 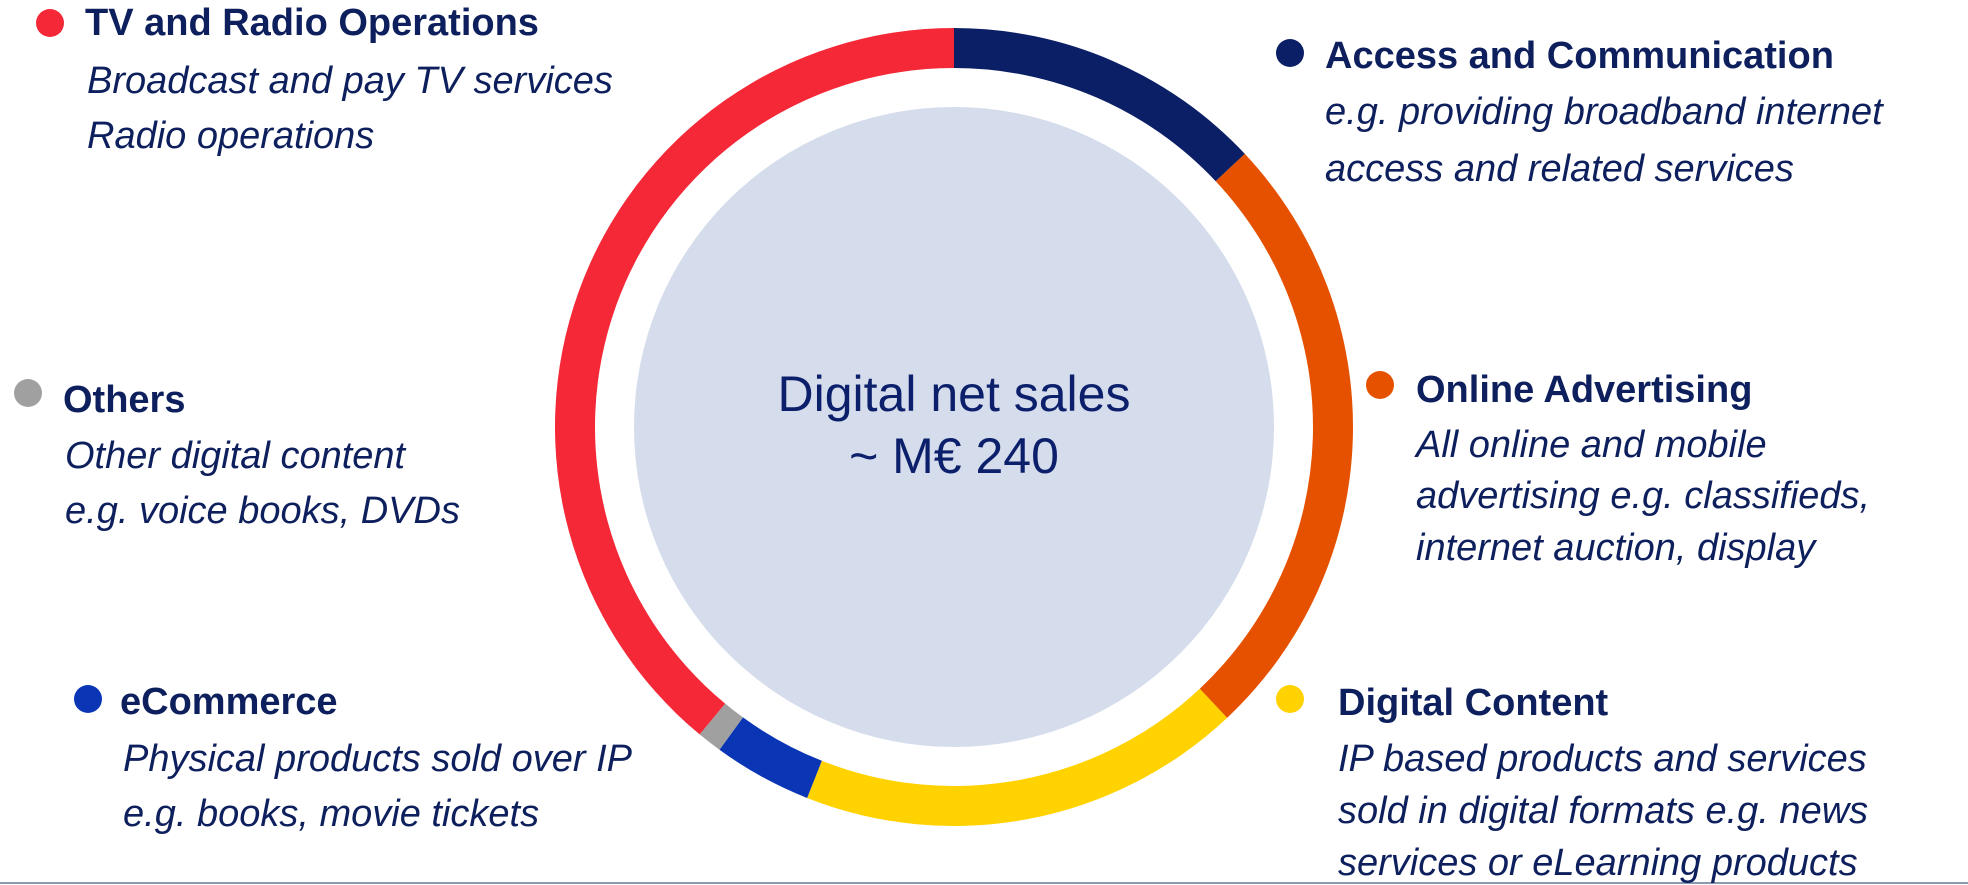 What do you see at coordinates (1616, 548) in the screenshot?
I see `legend-description: internet auction, display` at bounding box center [1616, 548].